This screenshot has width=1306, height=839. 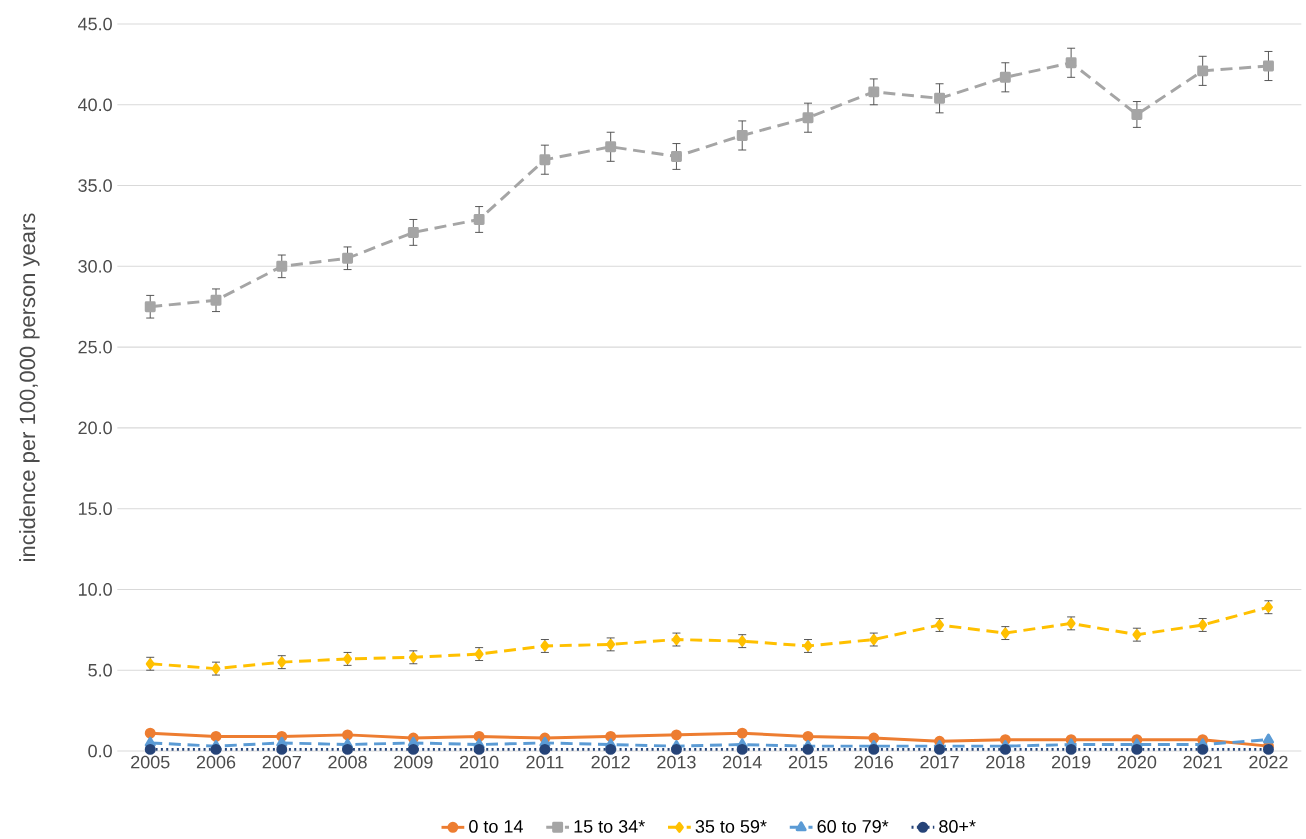 What do you see at coordinates (216, 762) in the screenshot?
I see `x-tick-label: 2006` at bounding box center [216, 762].